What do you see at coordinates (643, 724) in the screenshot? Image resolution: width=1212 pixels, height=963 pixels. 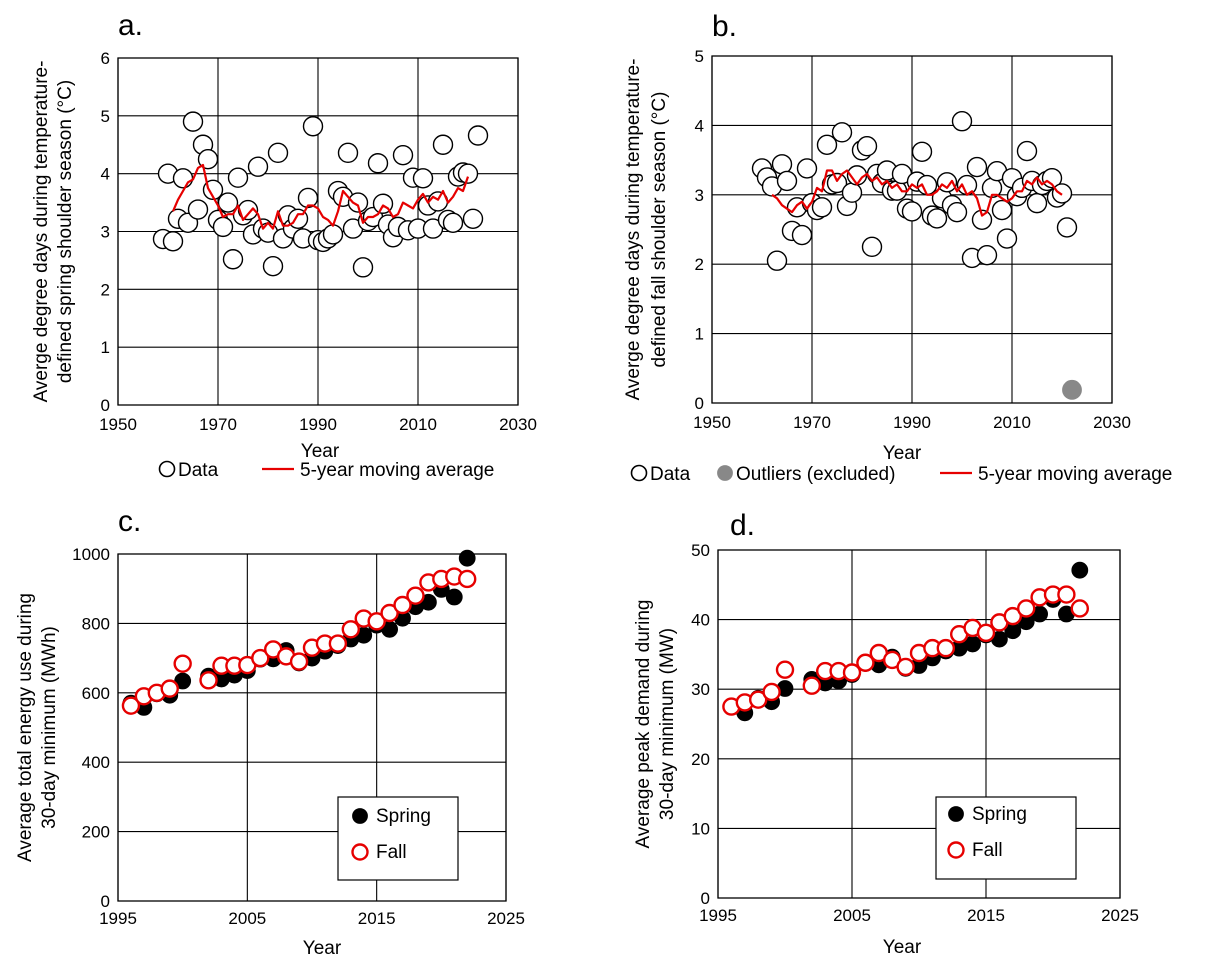 I see `y-axis-label: Average peak demand during` at bounding box center [643, 724].